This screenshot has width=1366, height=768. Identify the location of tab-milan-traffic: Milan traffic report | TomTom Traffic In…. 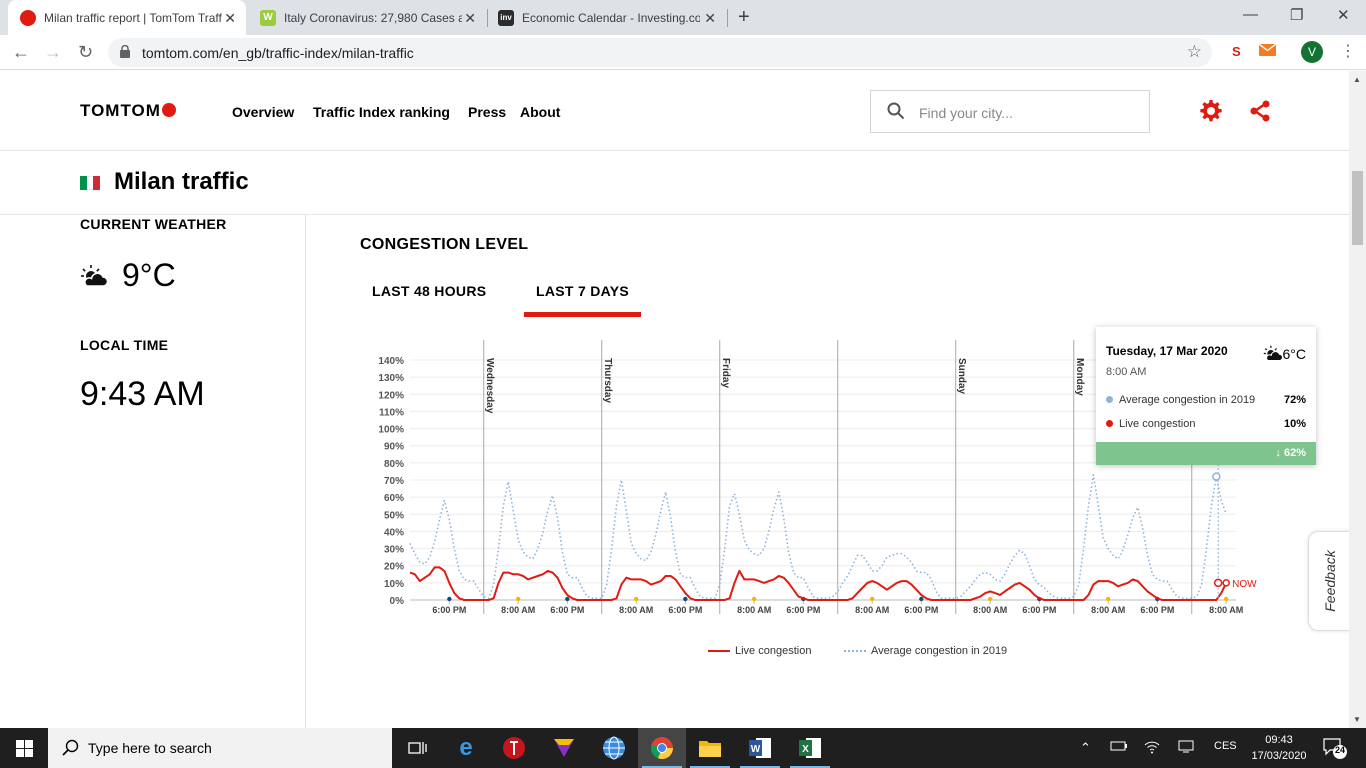
(127, 17).